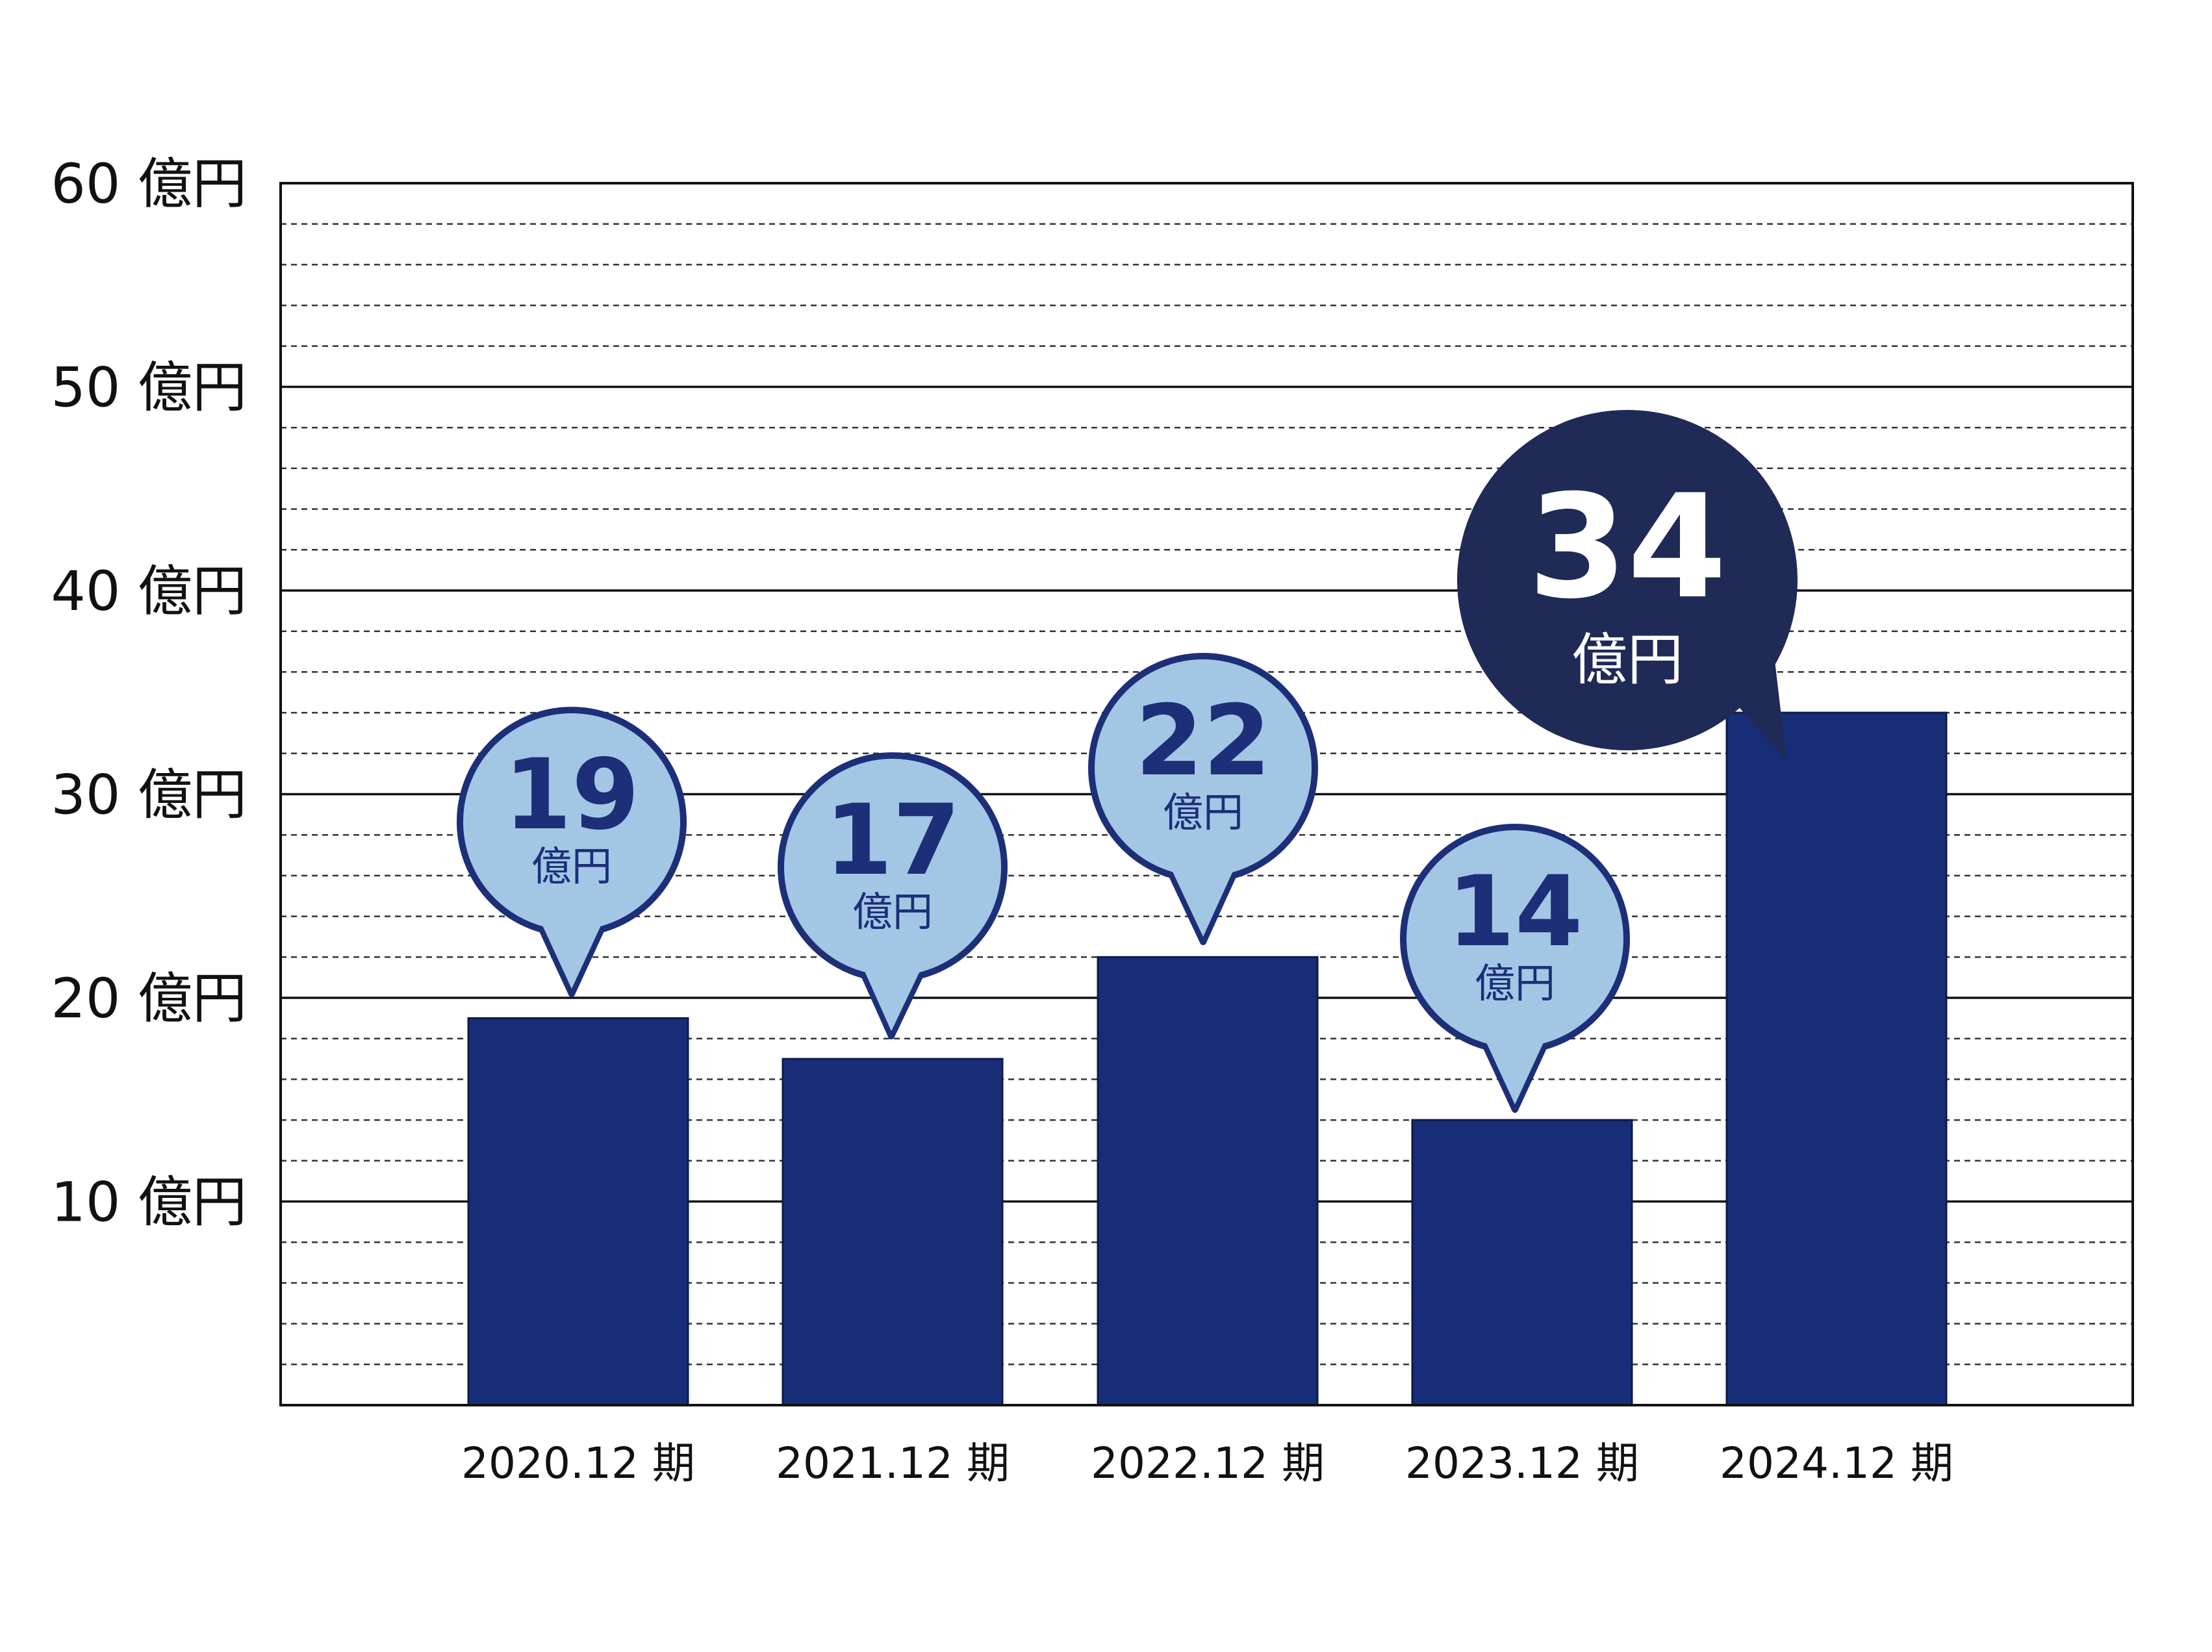 Image resolution: width=2212 pixels, height=1652 pixels. Describe the element at coordinates (149, 591) in the screenshot. I see `y-tick-label: 40 億円` at that location.